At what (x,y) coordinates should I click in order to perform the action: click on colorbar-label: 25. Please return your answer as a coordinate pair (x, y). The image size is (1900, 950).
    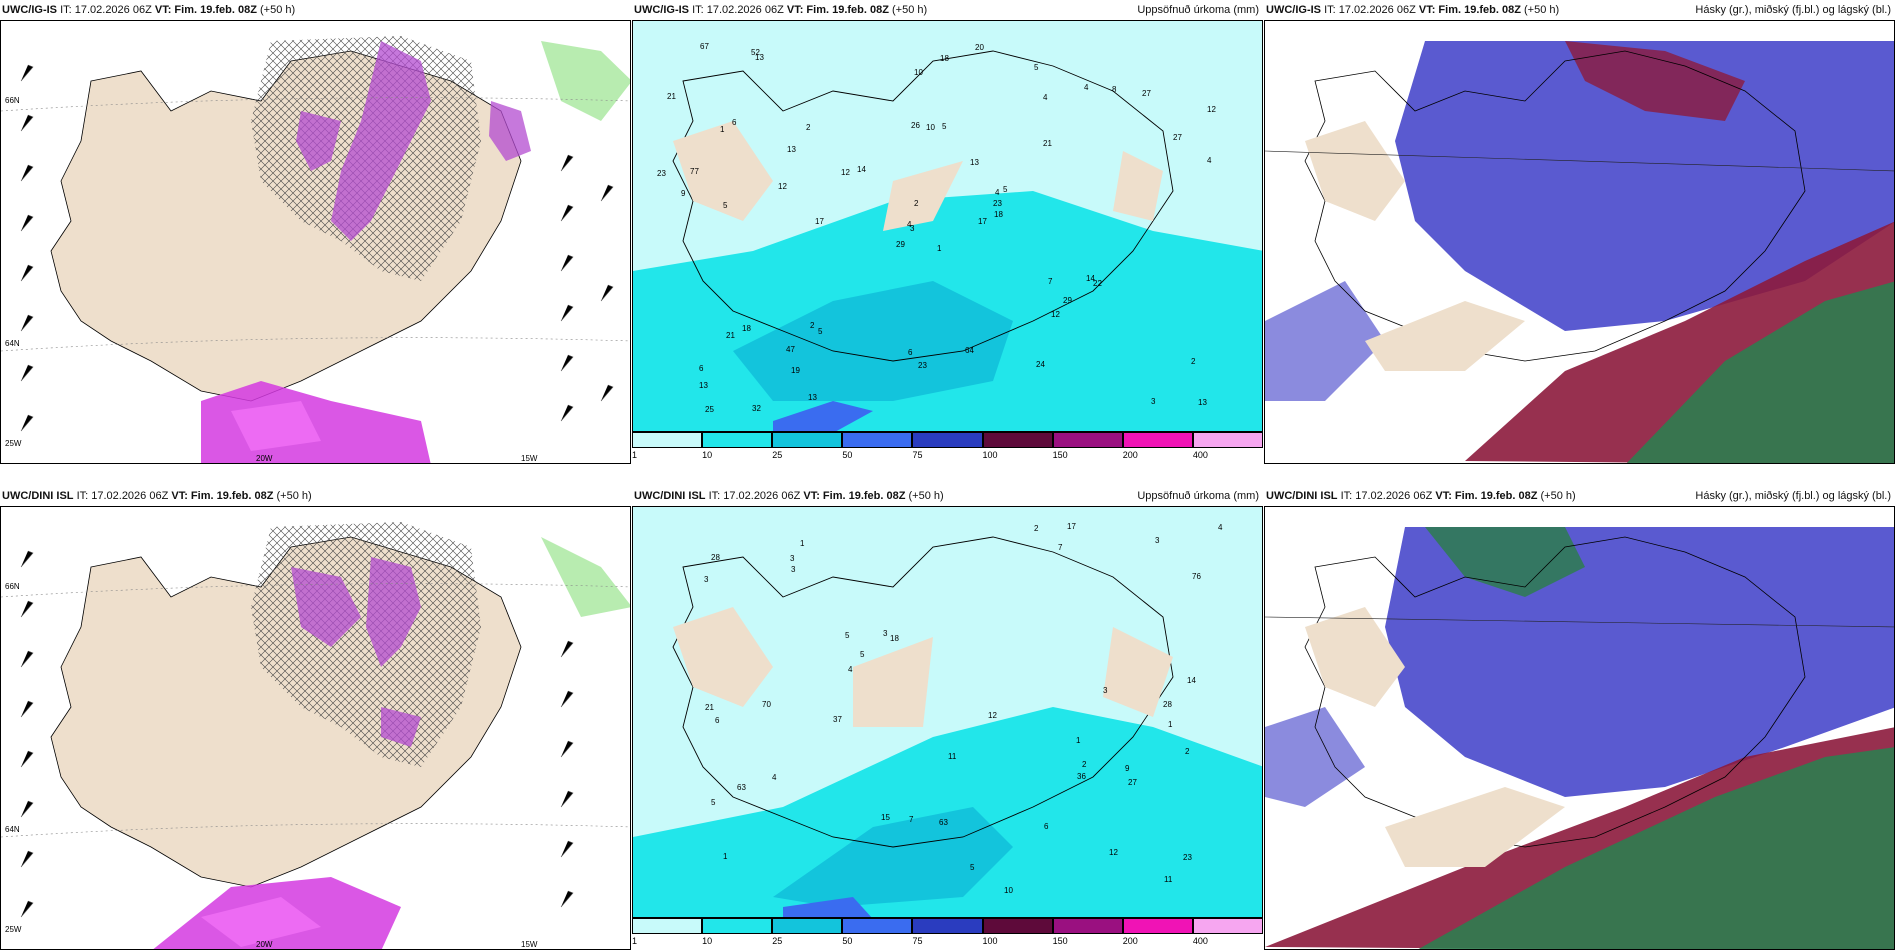
    Looking at the image, I should click on (777, 455).